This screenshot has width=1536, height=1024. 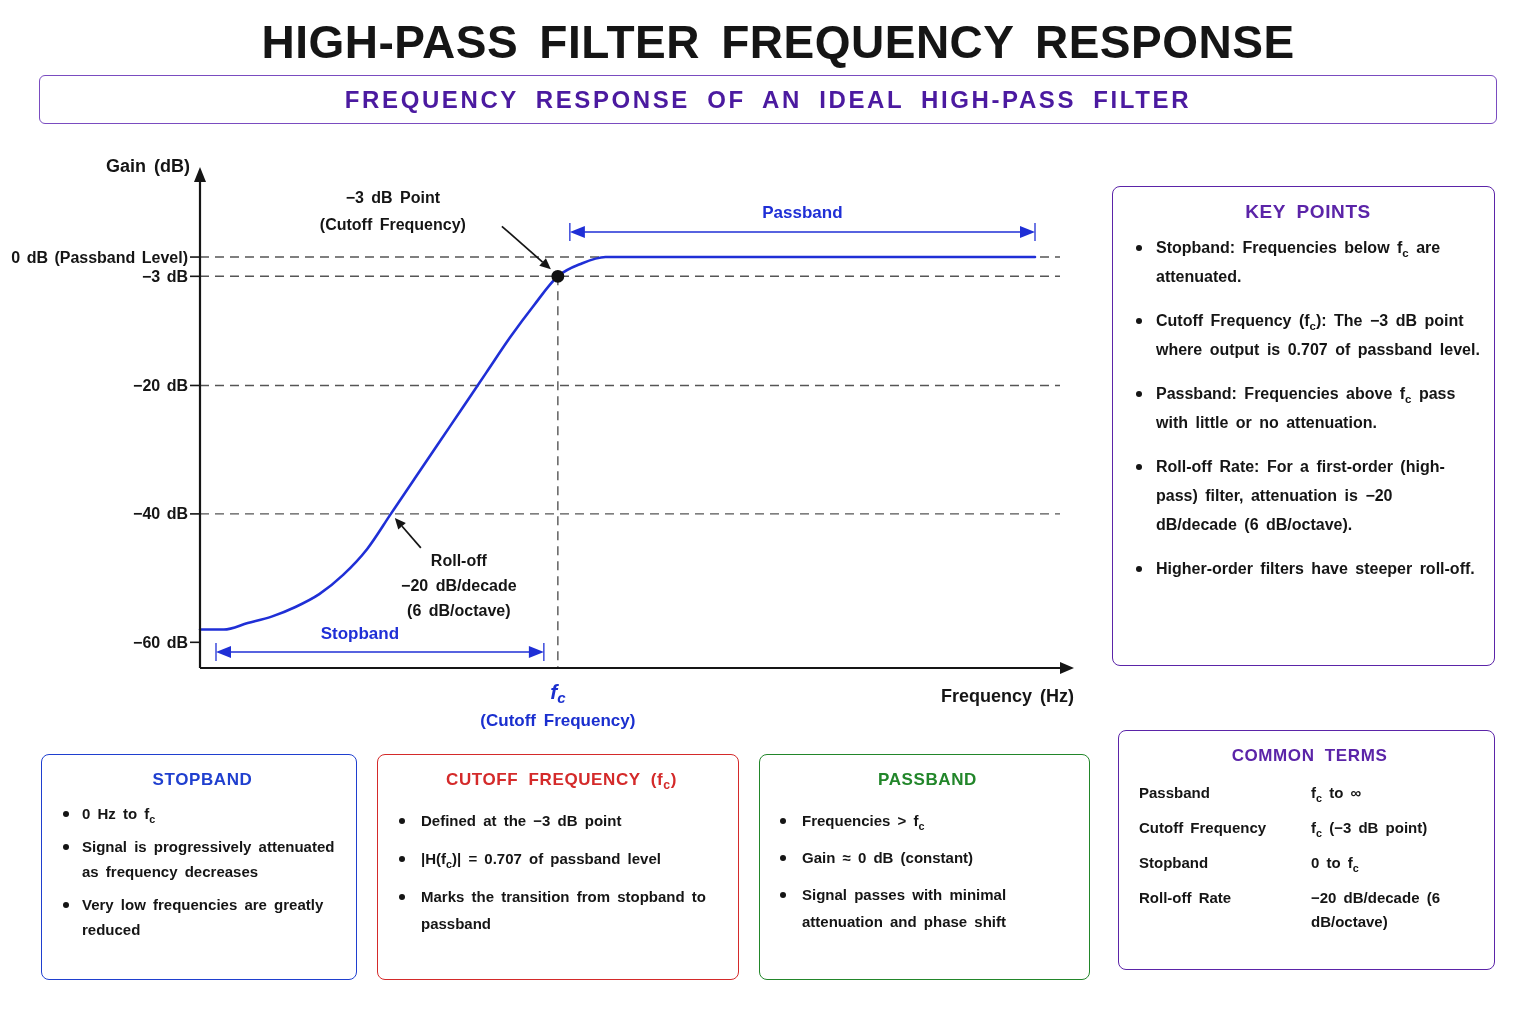 I want to click on text: Defined at the −3 dB point, so click(x=521, y=821).